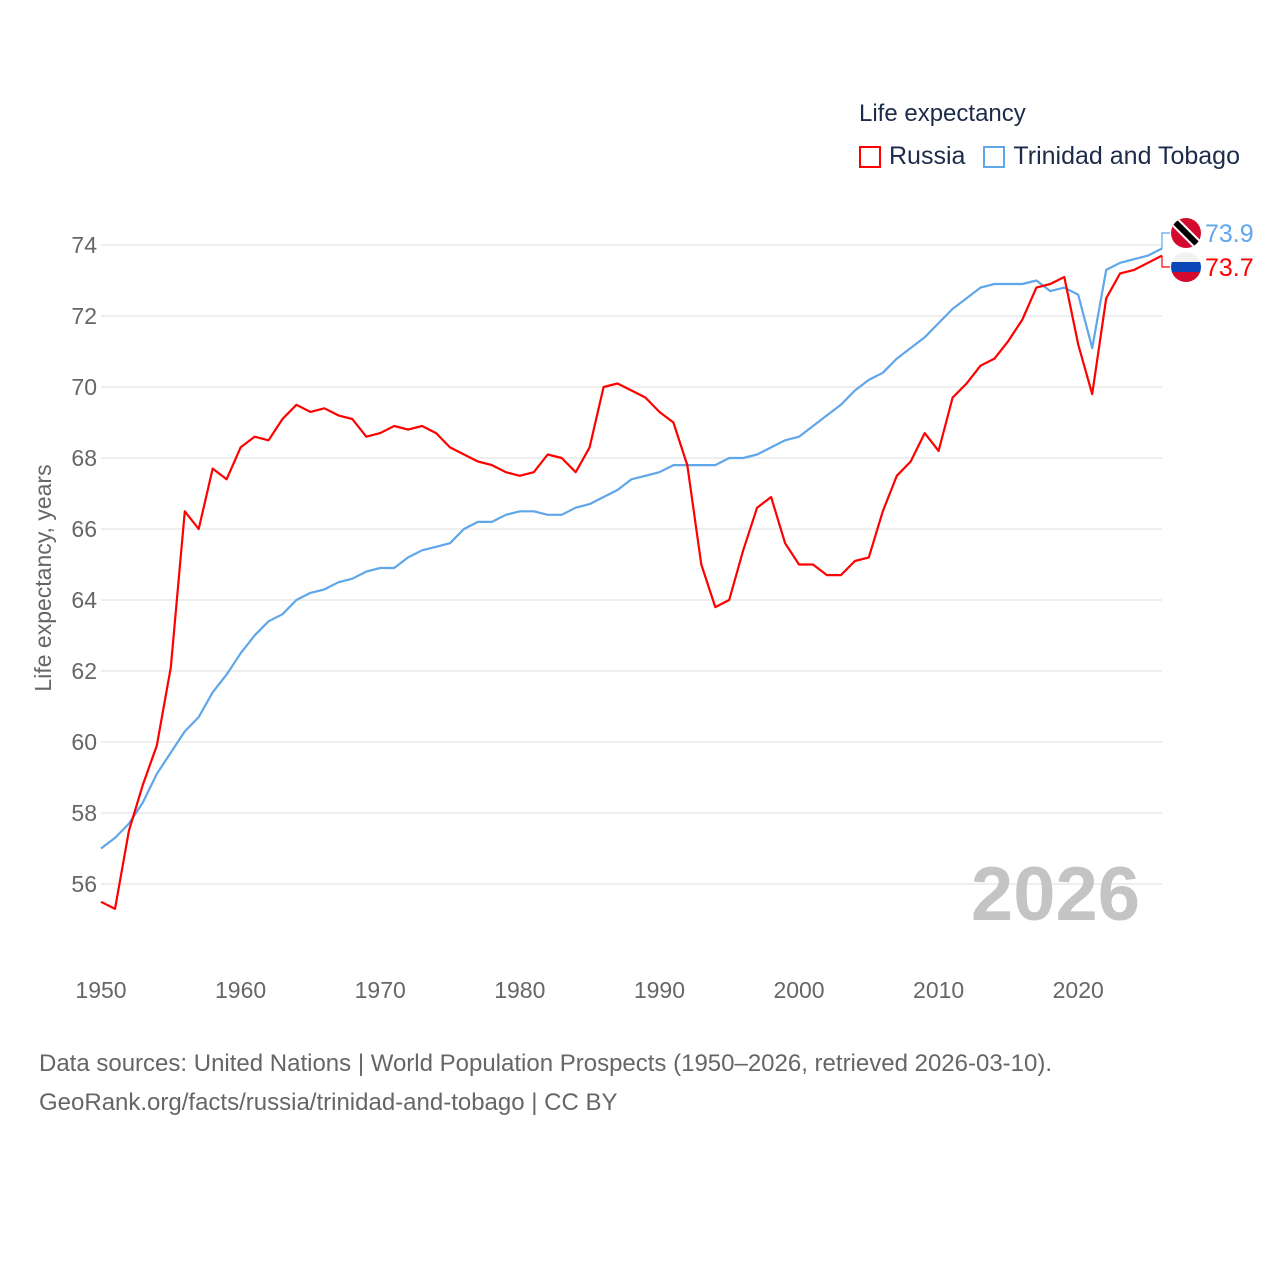 This screenshot has height=1280, width=1280. What do you see at coordinates (84, 316) in the screenshot?
I see `y-tick-label: 72` at bounding box center [84, 316].